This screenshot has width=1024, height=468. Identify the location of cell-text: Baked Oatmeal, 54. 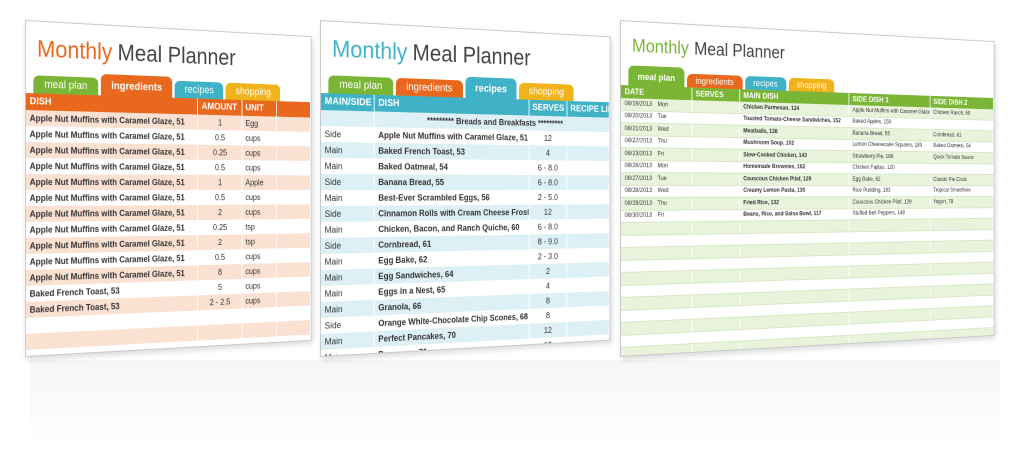
(952, 146).